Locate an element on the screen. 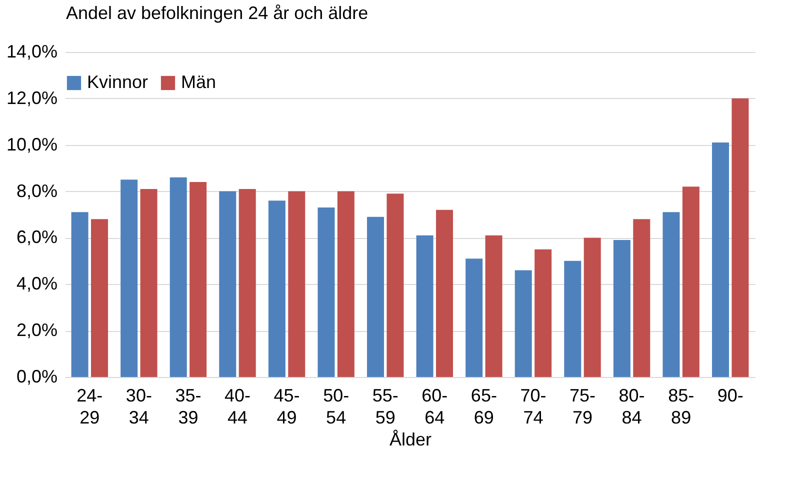  x-tick-label: 50-54 is located at coordinates (336, 407).